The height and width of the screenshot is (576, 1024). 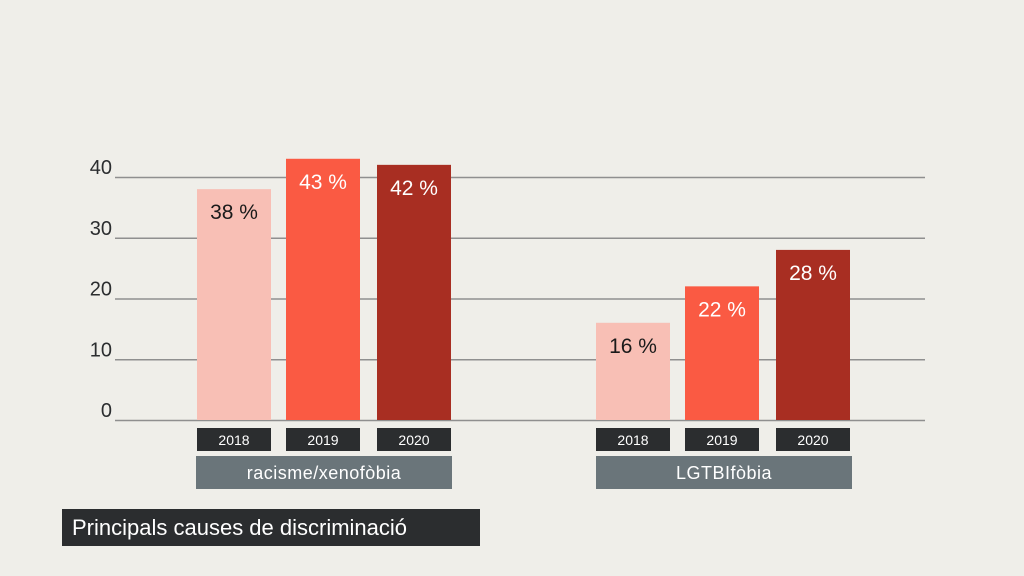 I want to click on y-tick-label: 30, so click(x=101, y=229).